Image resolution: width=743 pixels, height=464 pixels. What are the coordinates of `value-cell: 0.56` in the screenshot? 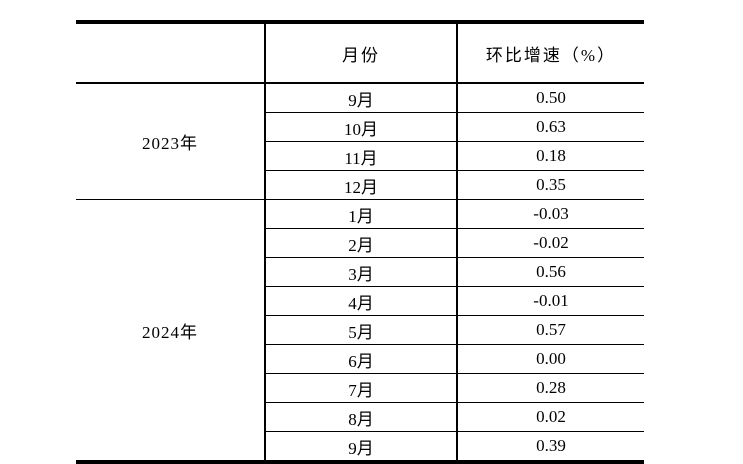 It's located at (550, 272).